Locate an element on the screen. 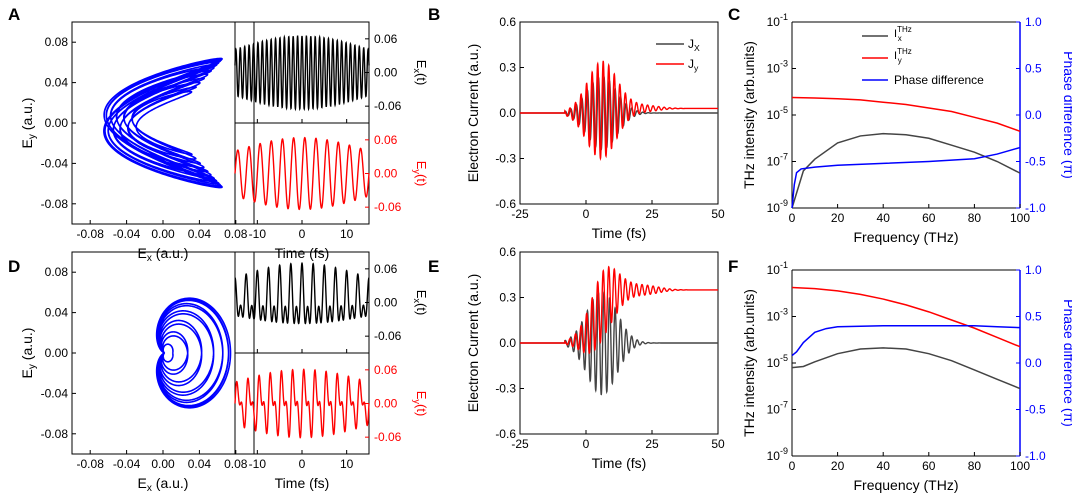 This screenshot has height=502, width=1072. y-tick-label: 10⁻¹ is located at coordinates (777, 20).